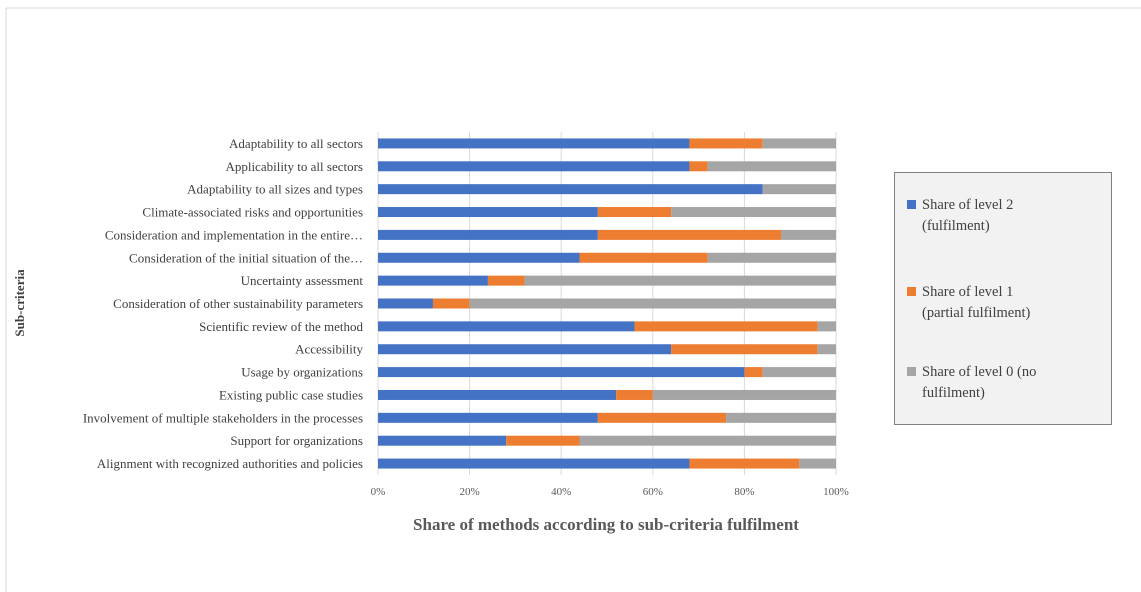  I want to click on category-label: Usage by organizations, so click(302, 372).